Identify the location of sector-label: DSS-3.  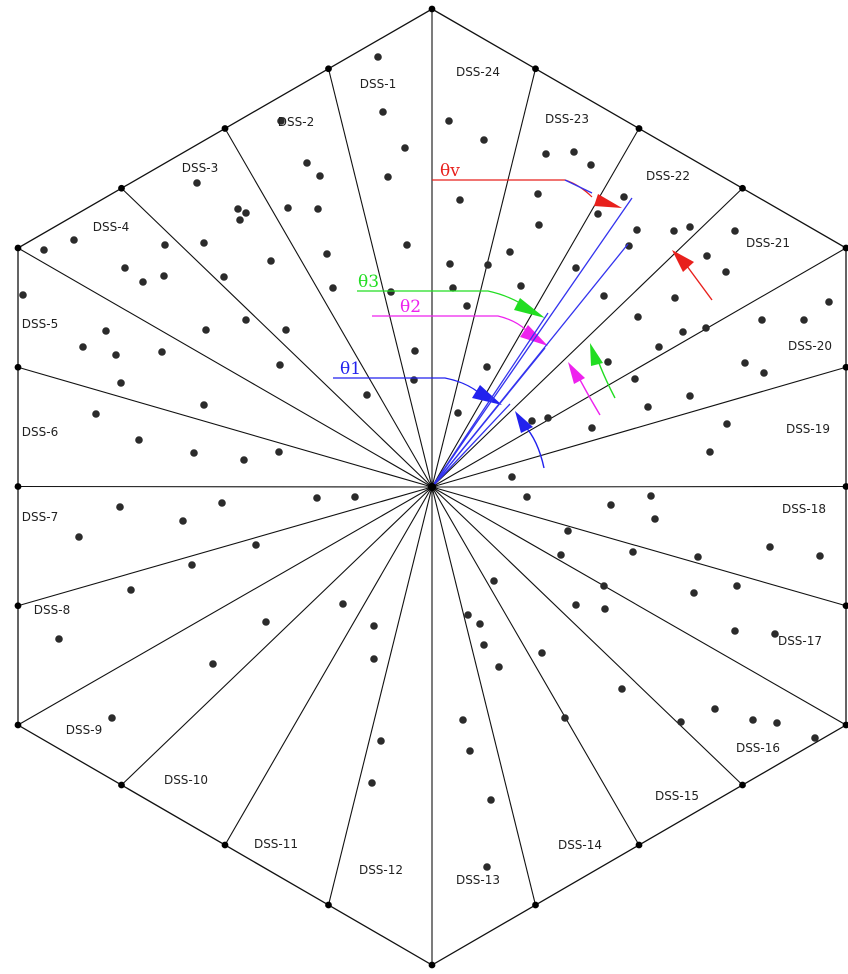
(200, 168).